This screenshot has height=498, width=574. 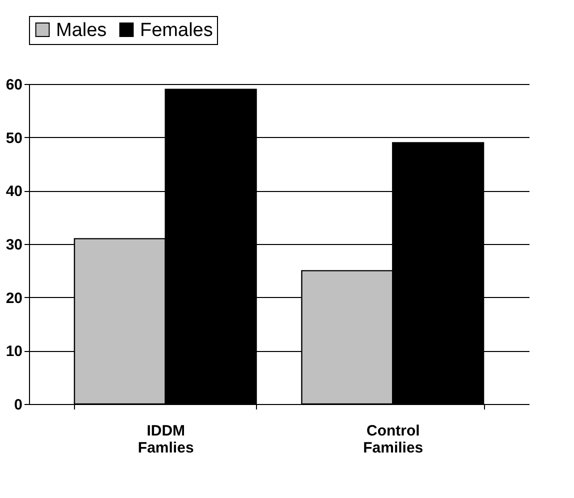 I want to click on y-tick-label: 20, so click(x=14, y=298).